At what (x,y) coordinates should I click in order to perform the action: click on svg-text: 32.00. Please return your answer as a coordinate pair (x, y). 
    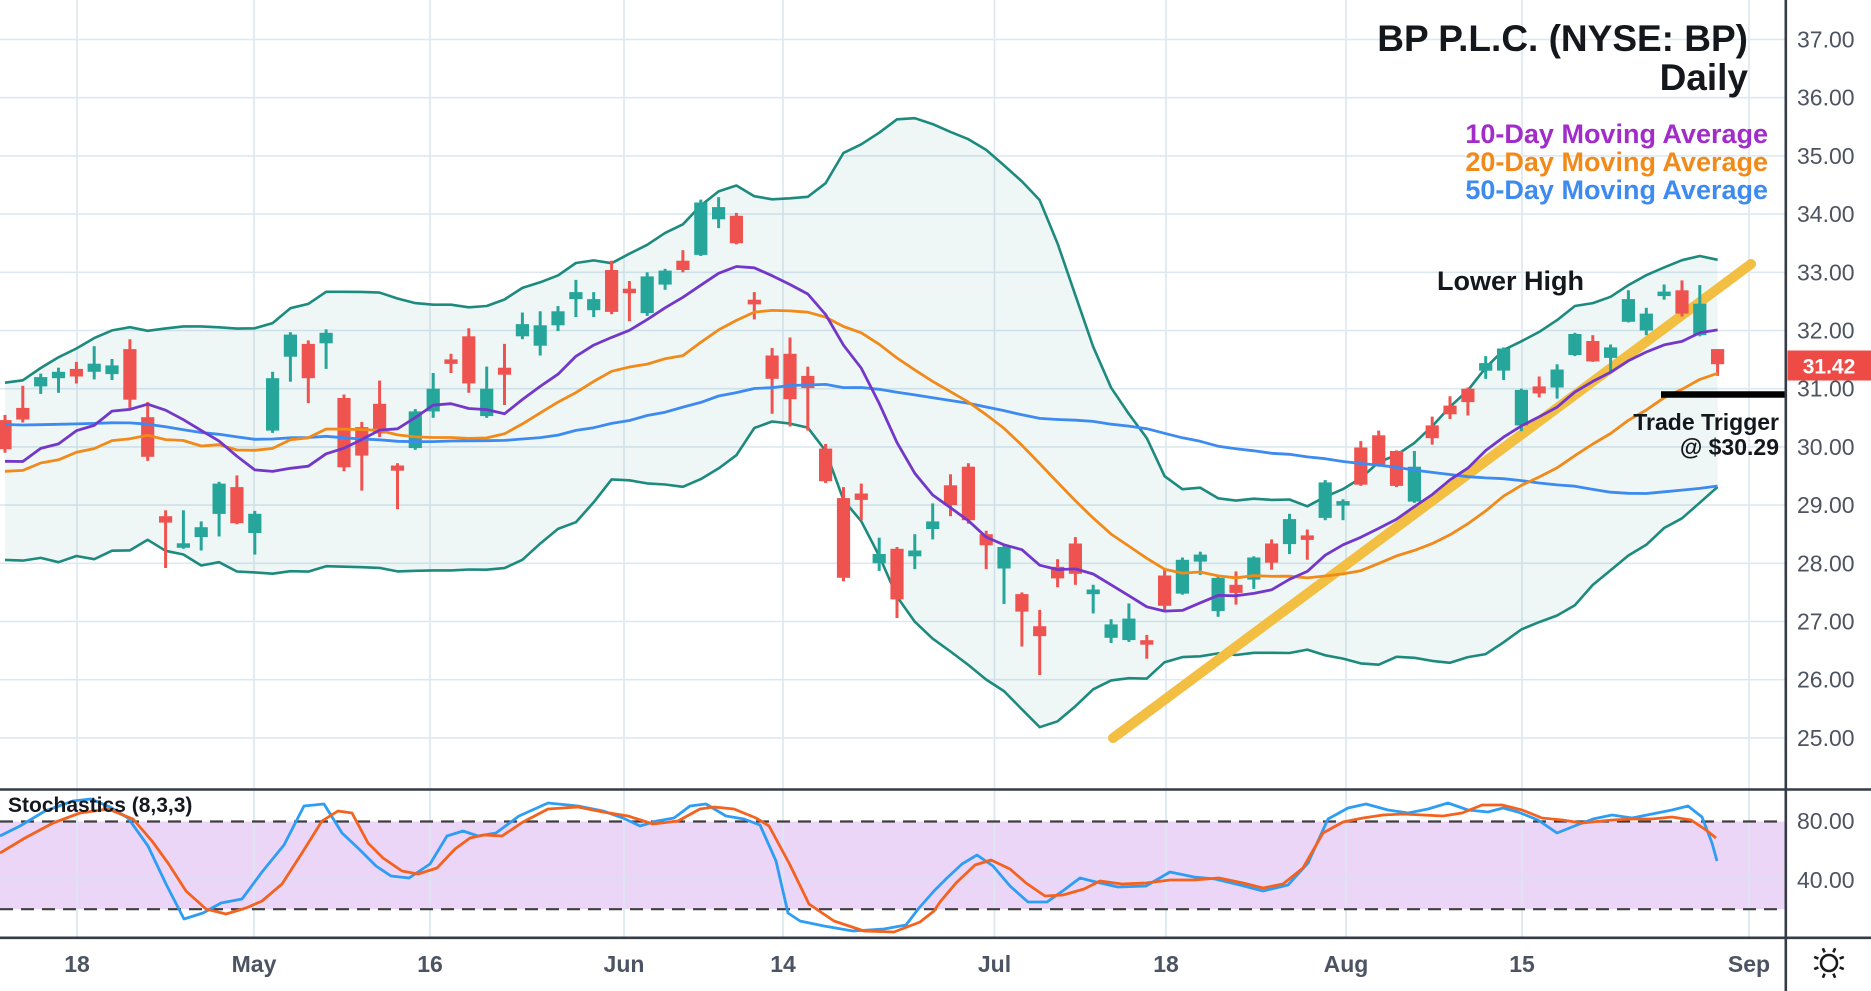
    Looking at the image, I should click on (1826, 331).